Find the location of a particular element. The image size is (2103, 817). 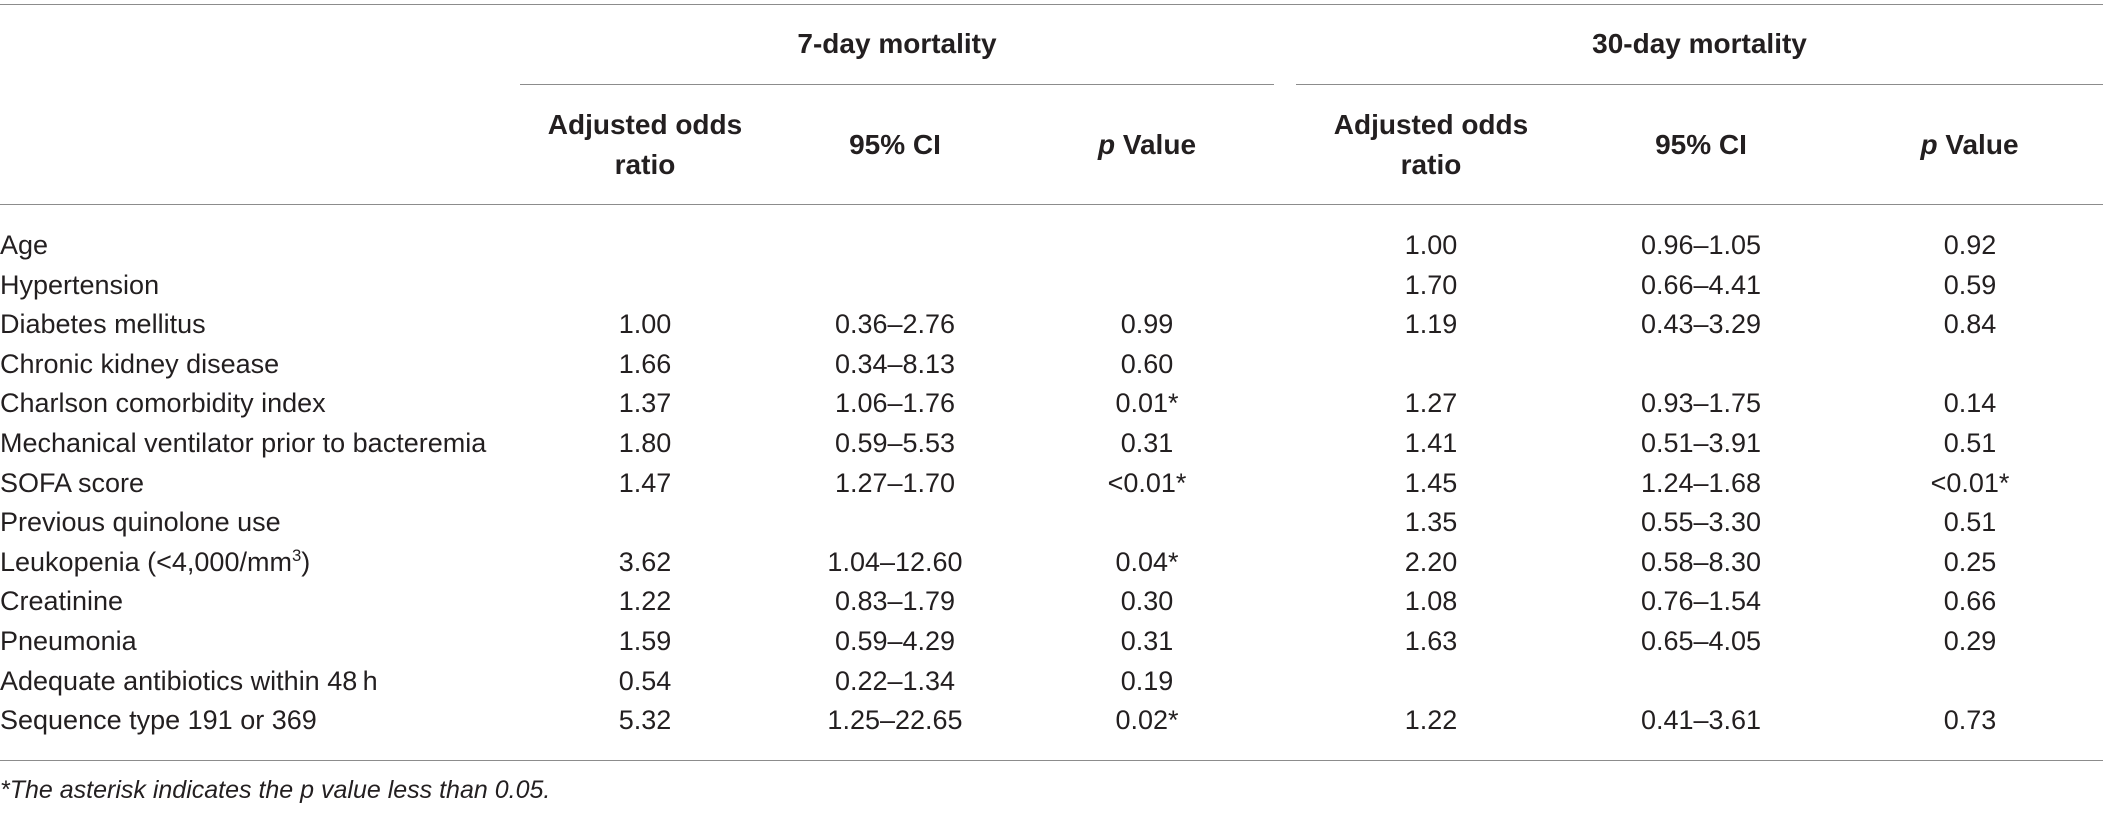

row-label: Hypertension is located at coordinates (79, 285).